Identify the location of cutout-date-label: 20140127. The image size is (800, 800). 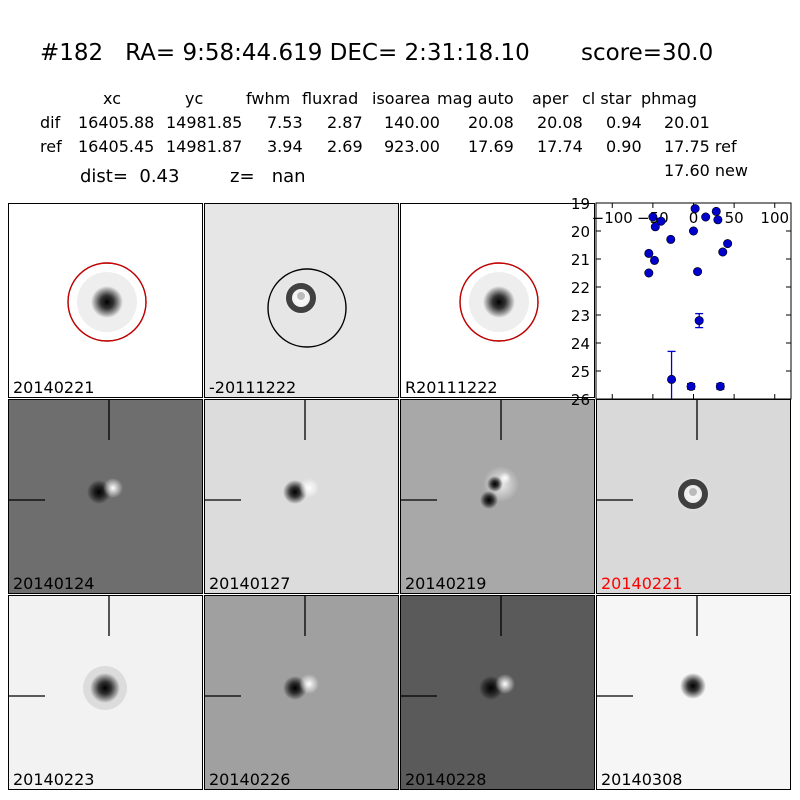
(250, 583).